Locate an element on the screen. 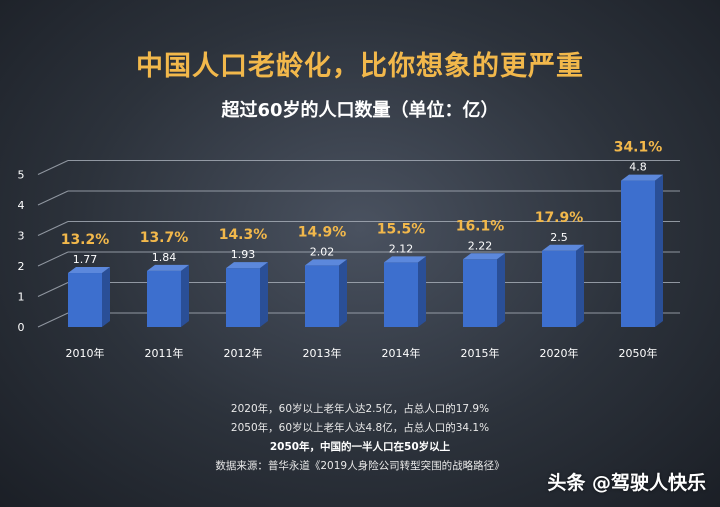  percent-label: 13.7% is located at coordinates (164, 238).